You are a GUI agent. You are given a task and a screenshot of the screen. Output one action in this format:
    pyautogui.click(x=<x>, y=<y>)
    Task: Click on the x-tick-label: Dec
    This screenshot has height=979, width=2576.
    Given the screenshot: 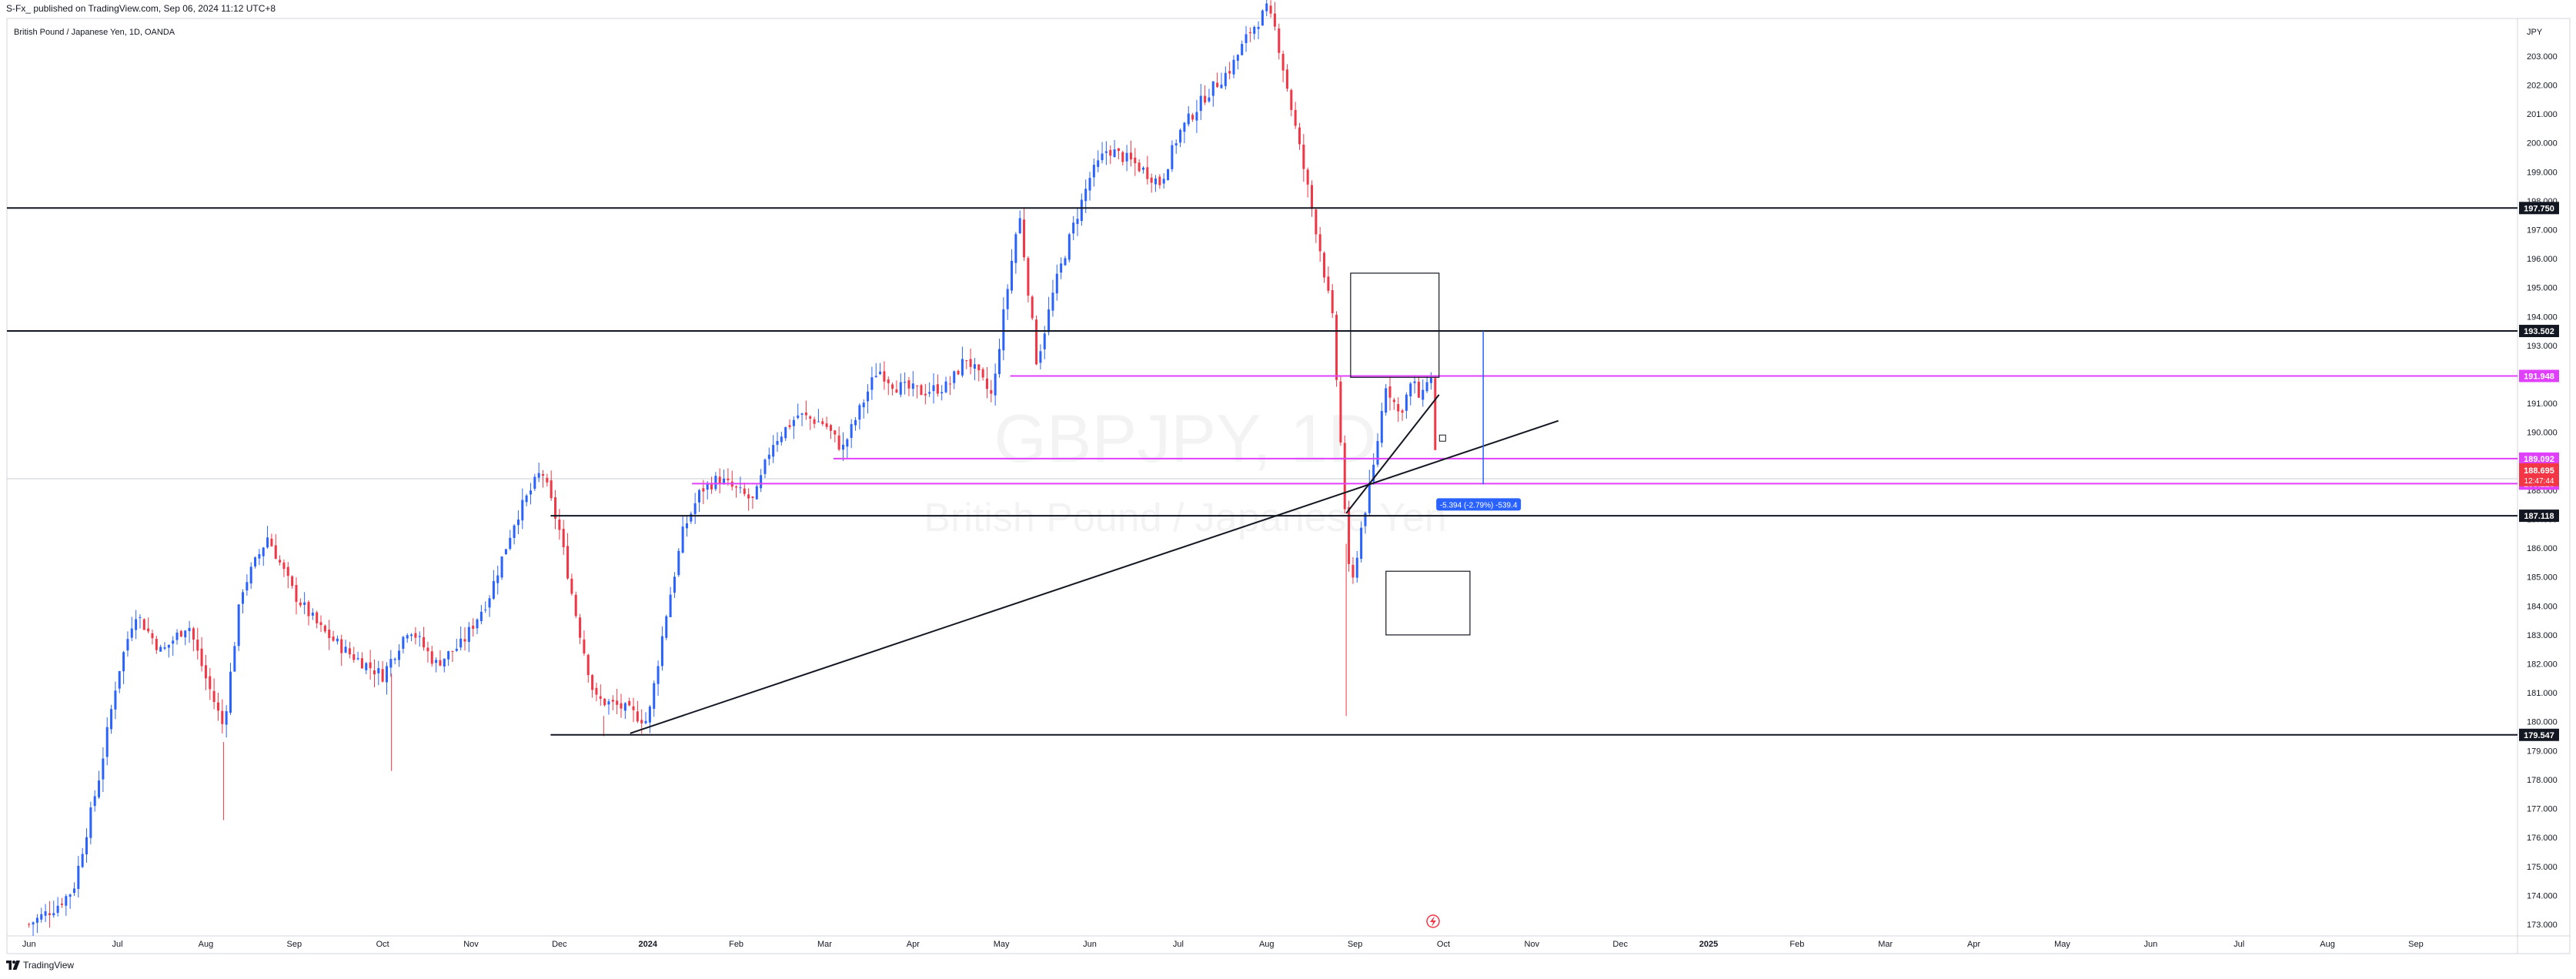 What is the action you would take?
    pyautogui.click(x=1620, y=944)
    